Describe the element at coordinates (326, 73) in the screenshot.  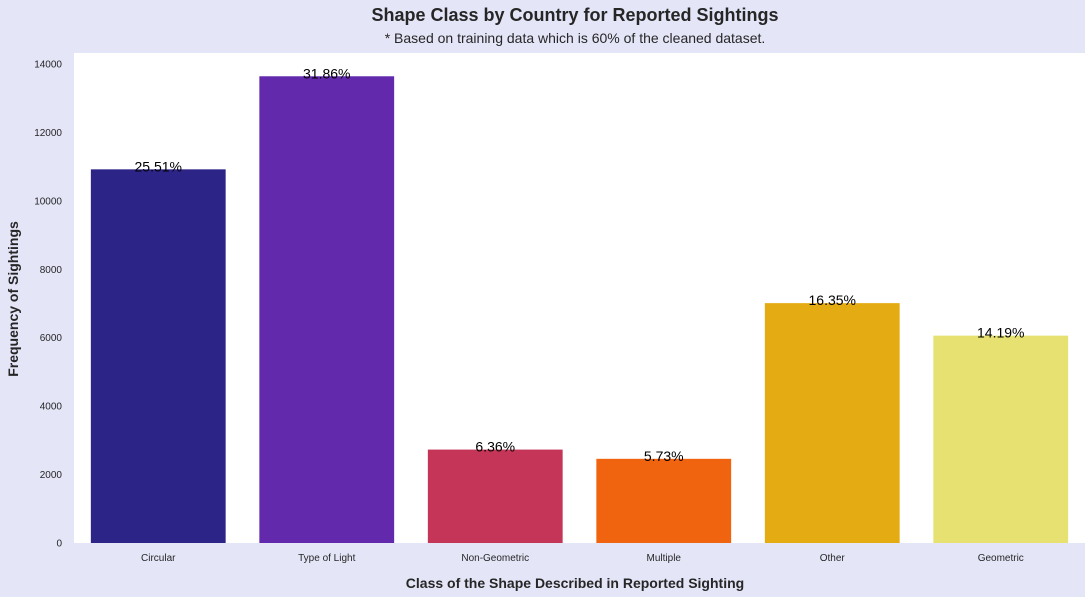
I see `data-label: 31.86%` at that location.